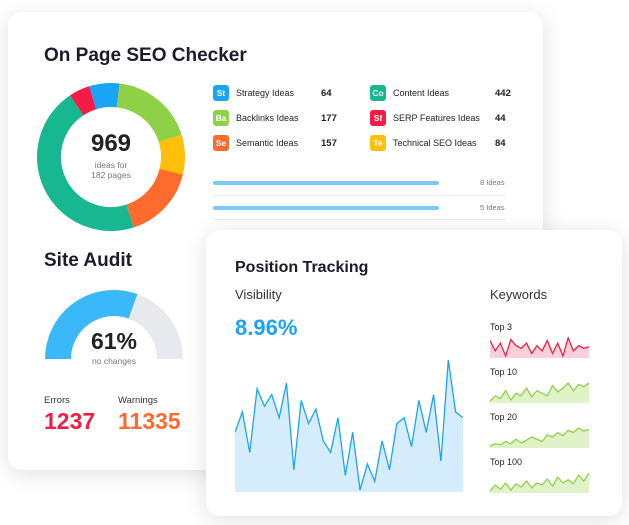  What do you see at coordinates (91, 325) in the screenshot?
I see `gauge-fill` at bounding box center [91, 325].